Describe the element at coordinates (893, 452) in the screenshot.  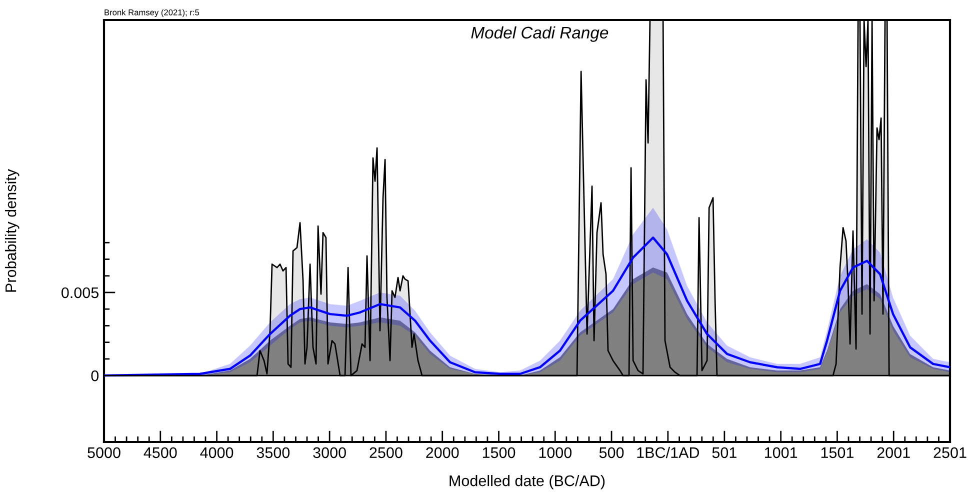
I see `x-tick-label: 2001` at that location.